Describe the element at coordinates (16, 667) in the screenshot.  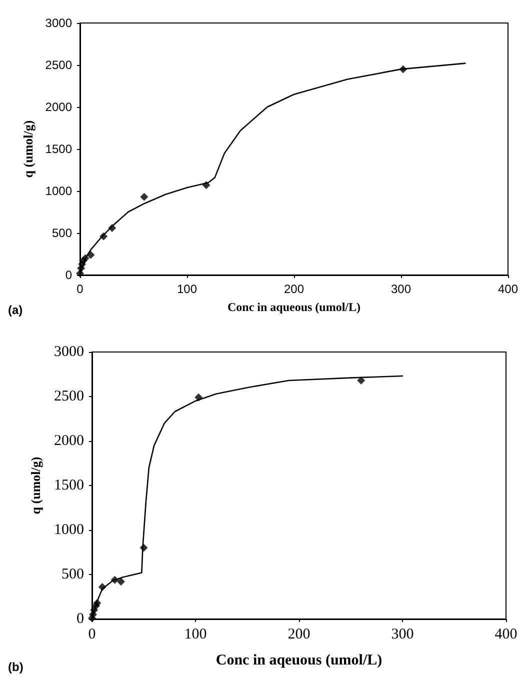
I see `text: (b)` at that location.